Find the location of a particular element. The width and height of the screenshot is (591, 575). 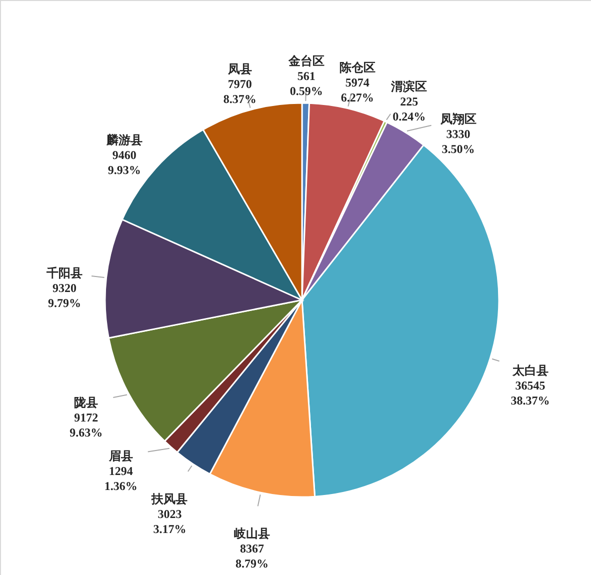

data-label: 9460 9.93% is located at coordinates (124, 163).